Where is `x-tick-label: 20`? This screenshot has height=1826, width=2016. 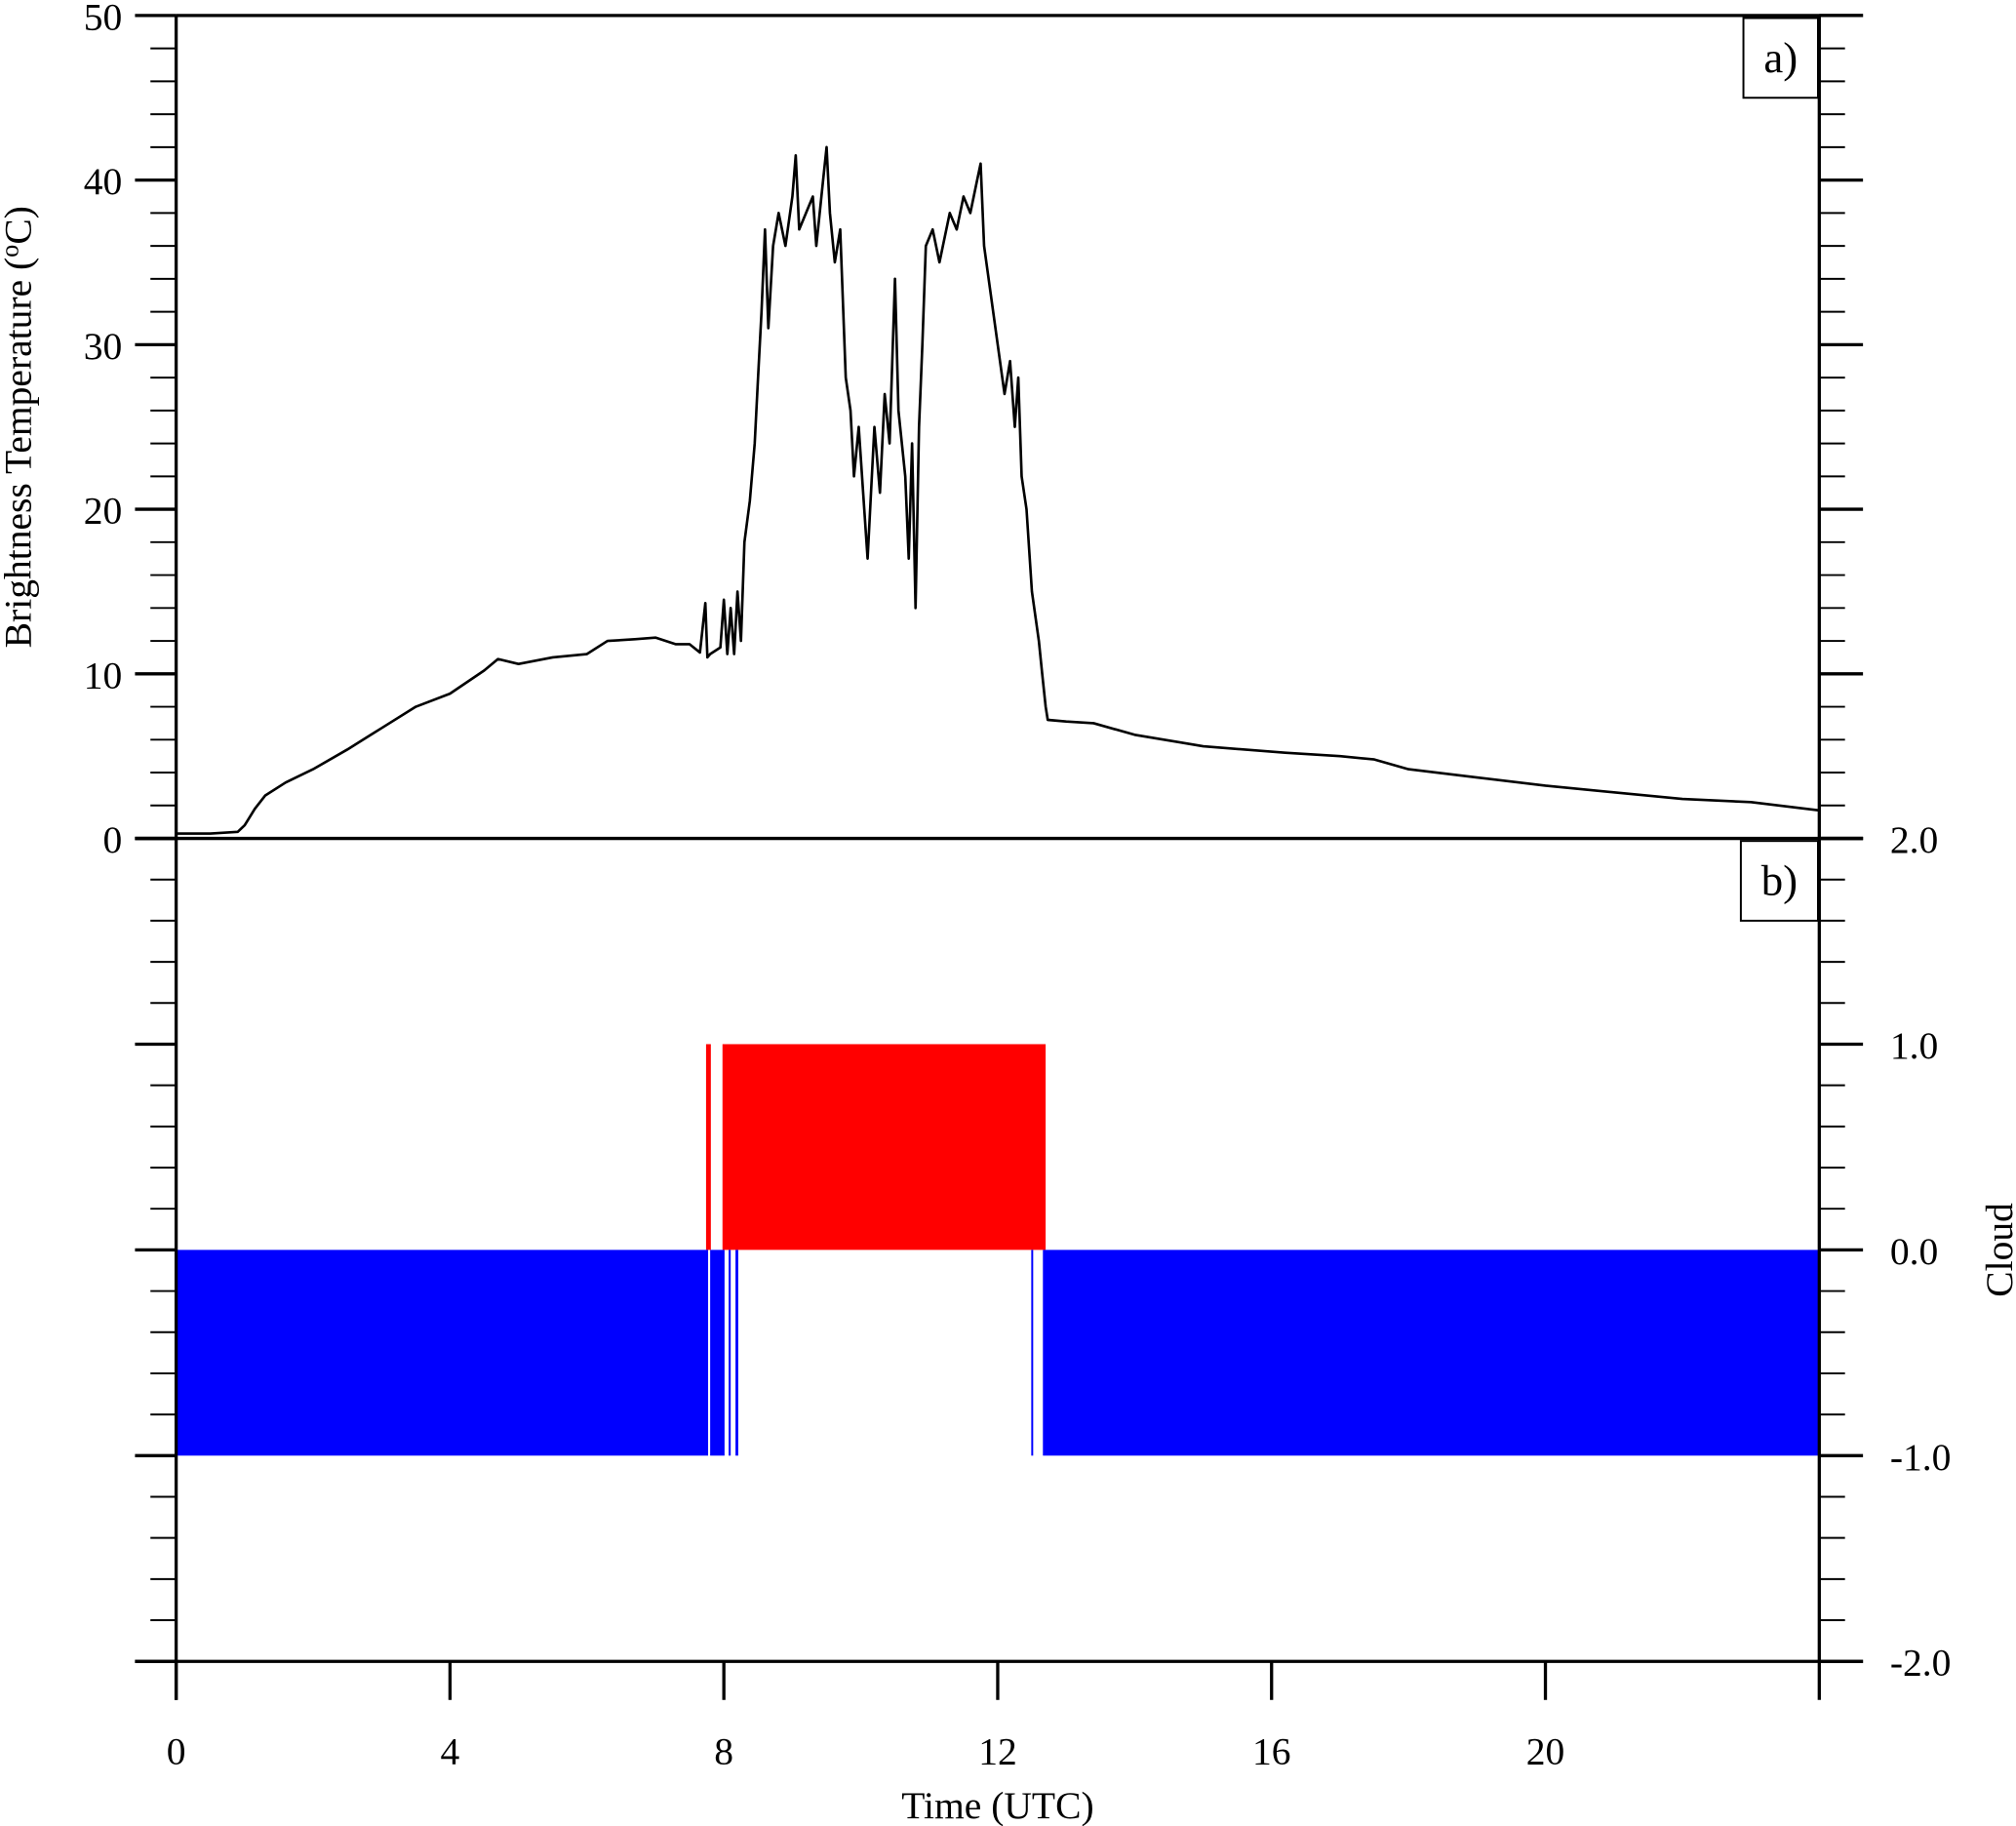 x-tick-label: 20 is located at coordinates (1545, 1751).